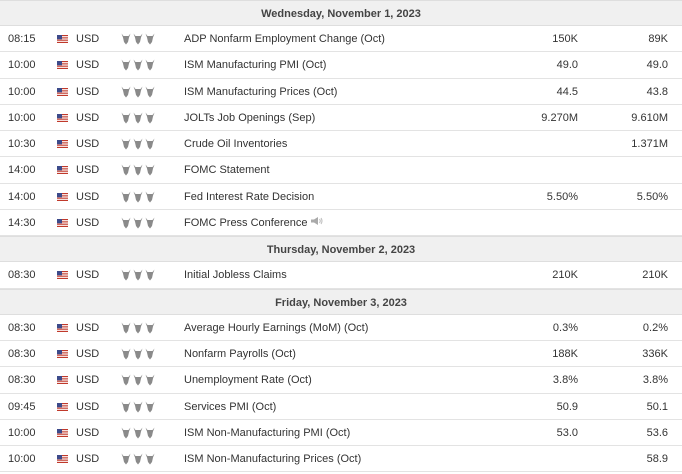 Image resolution: width=682 pixels, height=474 pixels. Describe the element at coordinates (341, 170) in the screenshot. I see `event-row: 14:00 USD FOMC Statement` at that location.